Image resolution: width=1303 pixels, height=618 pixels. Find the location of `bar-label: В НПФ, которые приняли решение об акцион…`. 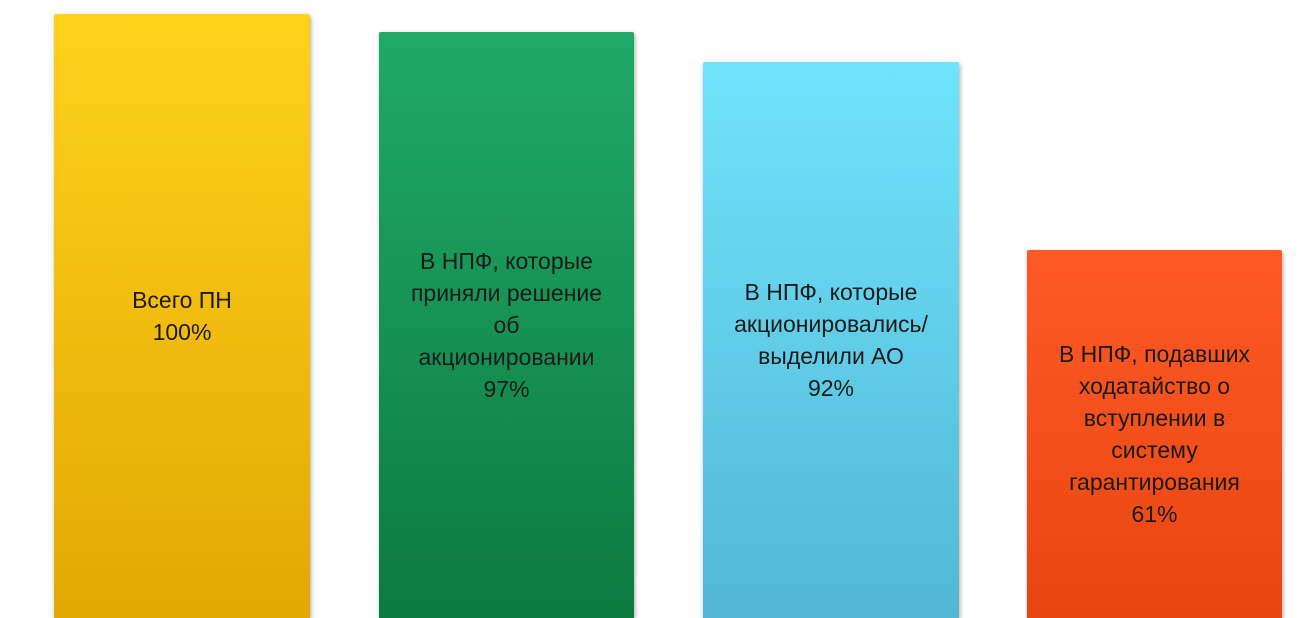

bar-label: В НПФ, которые приняли решение об акцион… is located at coordinates (506, 325).